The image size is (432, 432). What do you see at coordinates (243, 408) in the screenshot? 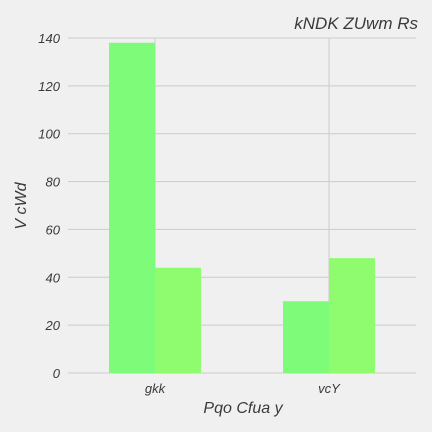
I see `x-axis-title: Pqo Cfua y` at bounding box center [243, 408].